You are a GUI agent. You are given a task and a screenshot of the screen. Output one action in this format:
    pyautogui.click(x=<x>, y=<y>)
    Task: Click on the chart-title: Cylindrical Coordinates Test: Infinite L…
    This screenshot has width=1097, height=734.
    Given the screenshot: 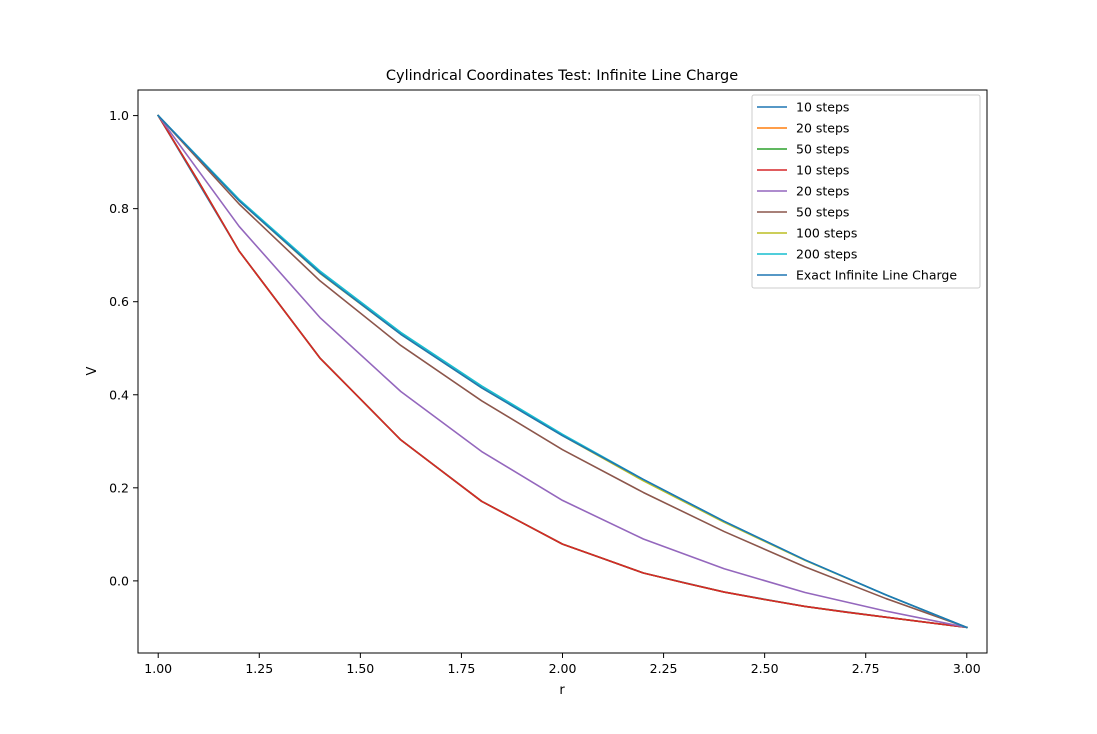 What is the action you would take?
    pyautogui.click(x=562, y=76)
    